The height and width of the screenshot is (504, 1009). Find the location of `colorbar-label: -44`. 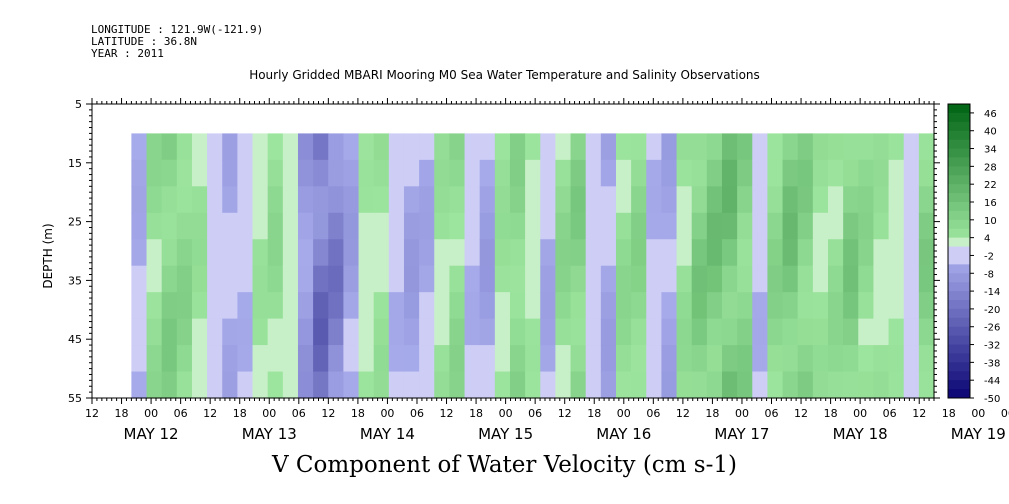

colorbar-label: -44 is located at coordinates (992, 381).